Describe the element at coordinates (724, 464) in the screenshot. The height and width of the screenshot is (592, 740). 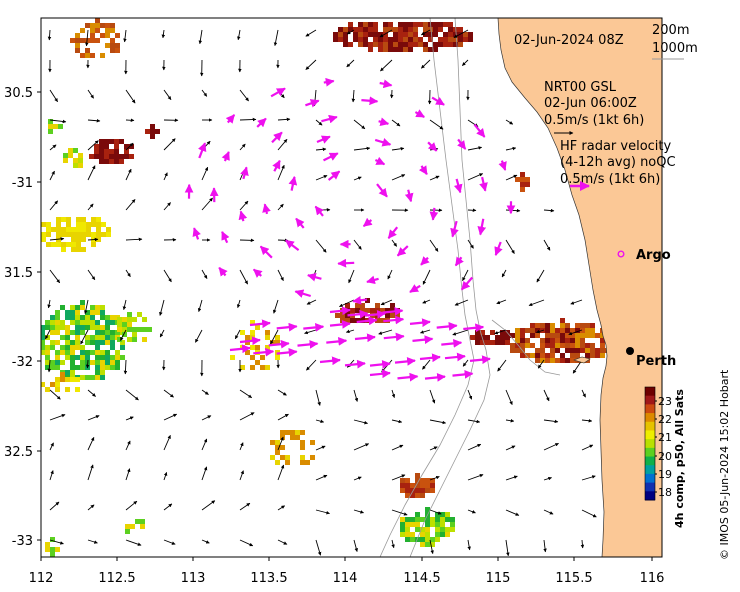
I see `imos-credit: © IMOS 05-Jun-2024 15:02 Hobart` at that location.